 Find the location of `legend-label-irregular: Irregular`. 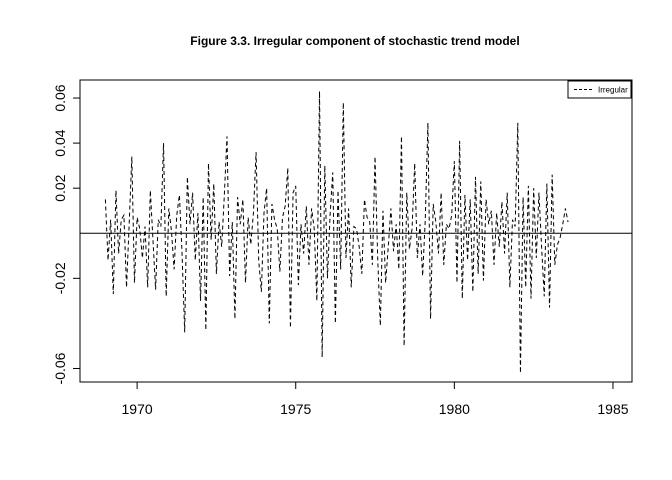

legend-label-irregular: Irregular is located at coordinates (613, 90).